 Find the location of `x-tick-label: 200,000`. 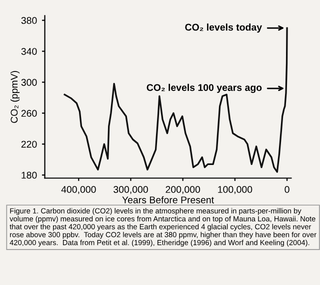

x-tick-label: 200,000 is located at coordinates (183, 190).